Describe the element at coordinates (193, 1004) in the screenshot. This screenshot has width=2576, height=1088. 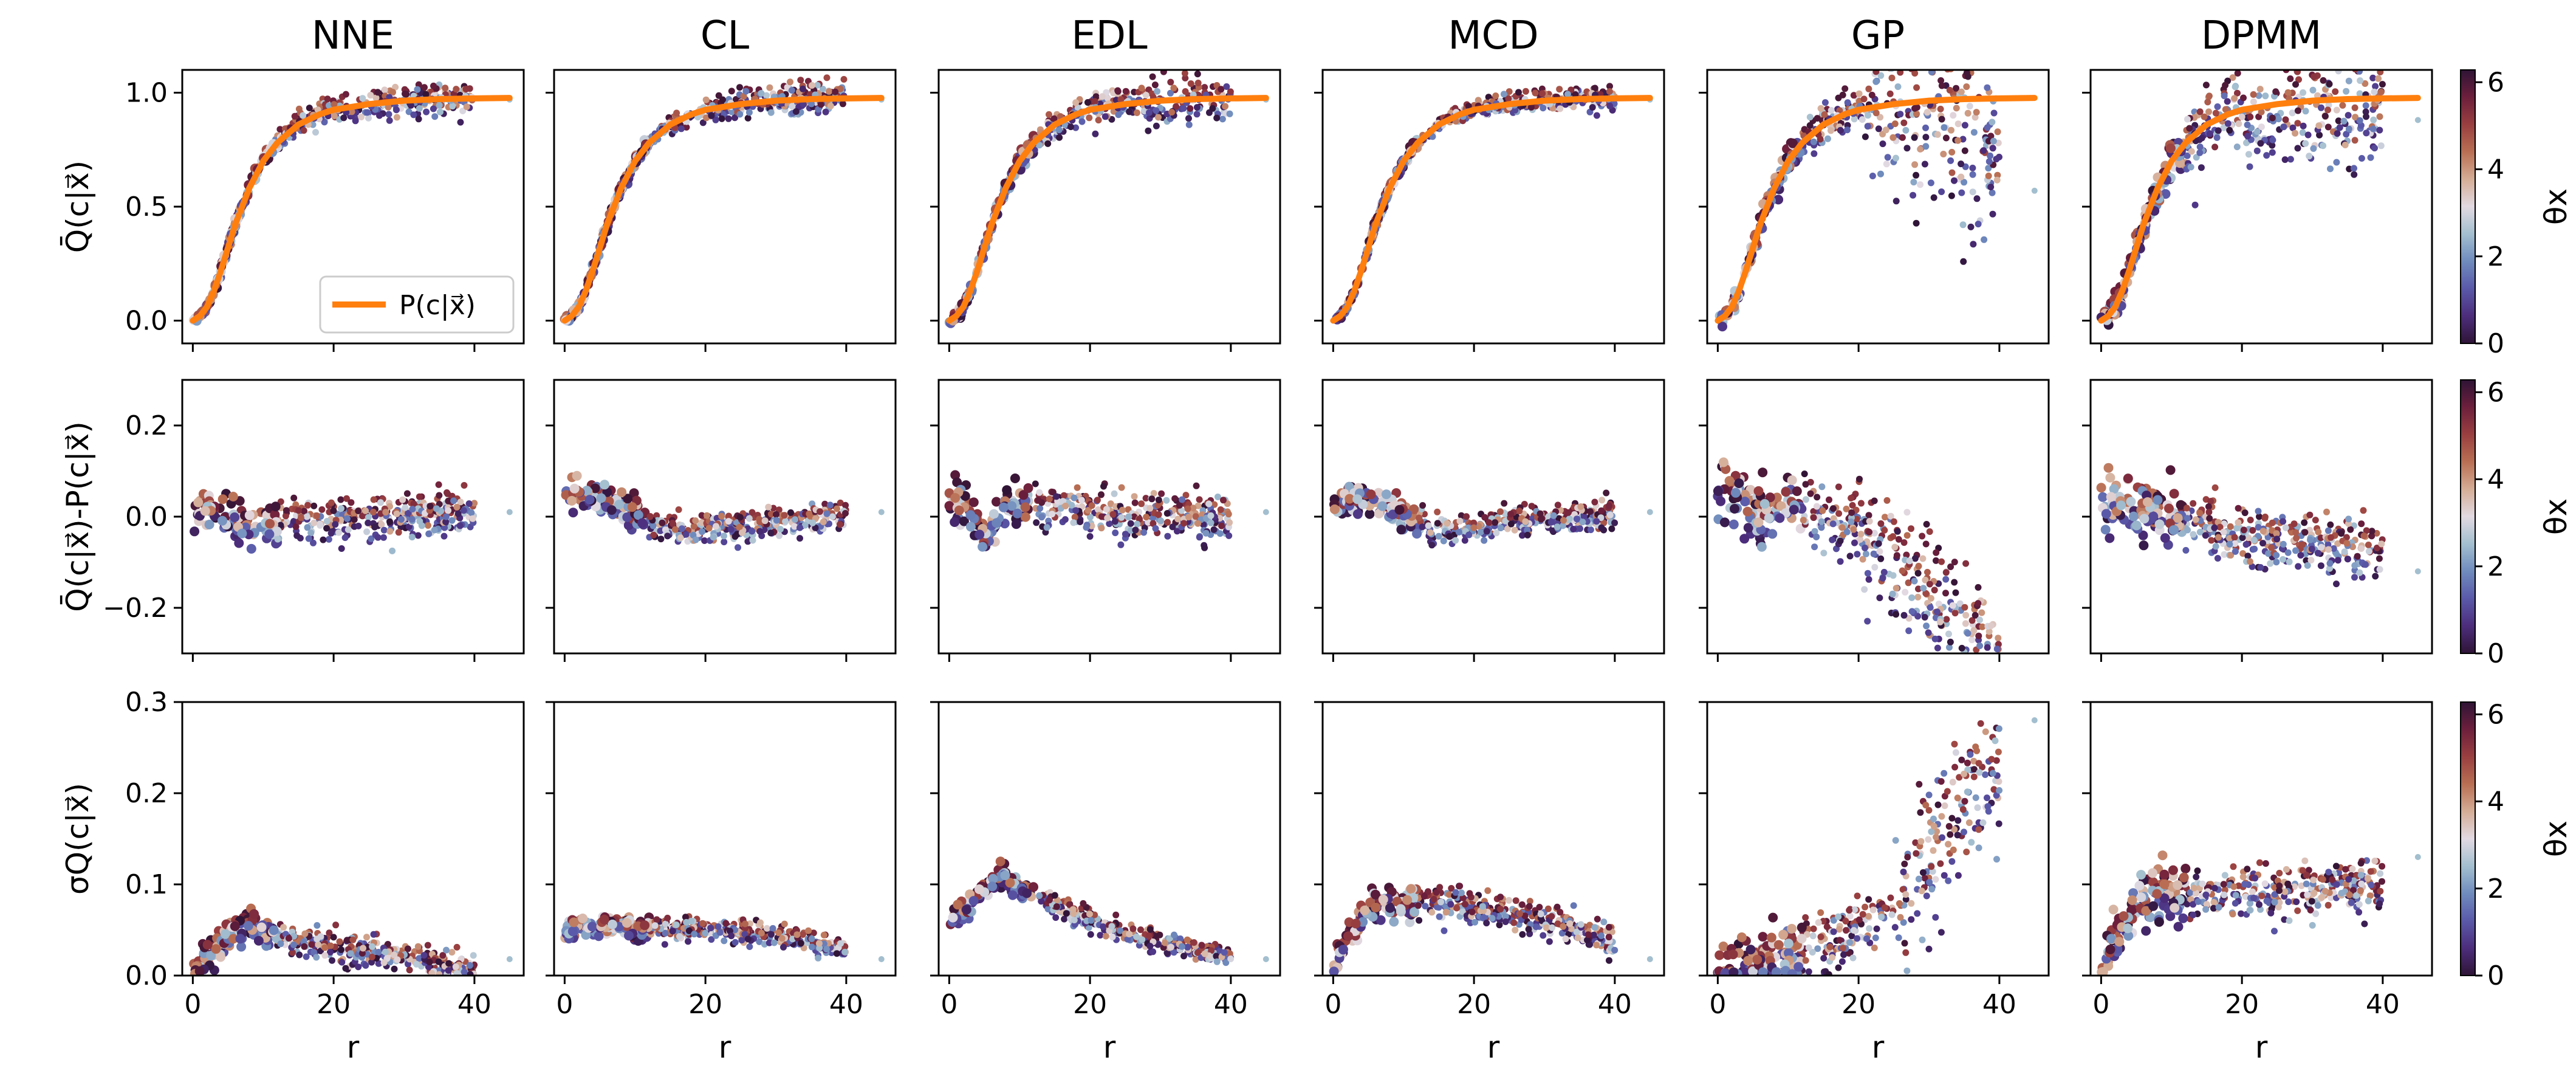
I see `x-tick-label: 0` at that location.